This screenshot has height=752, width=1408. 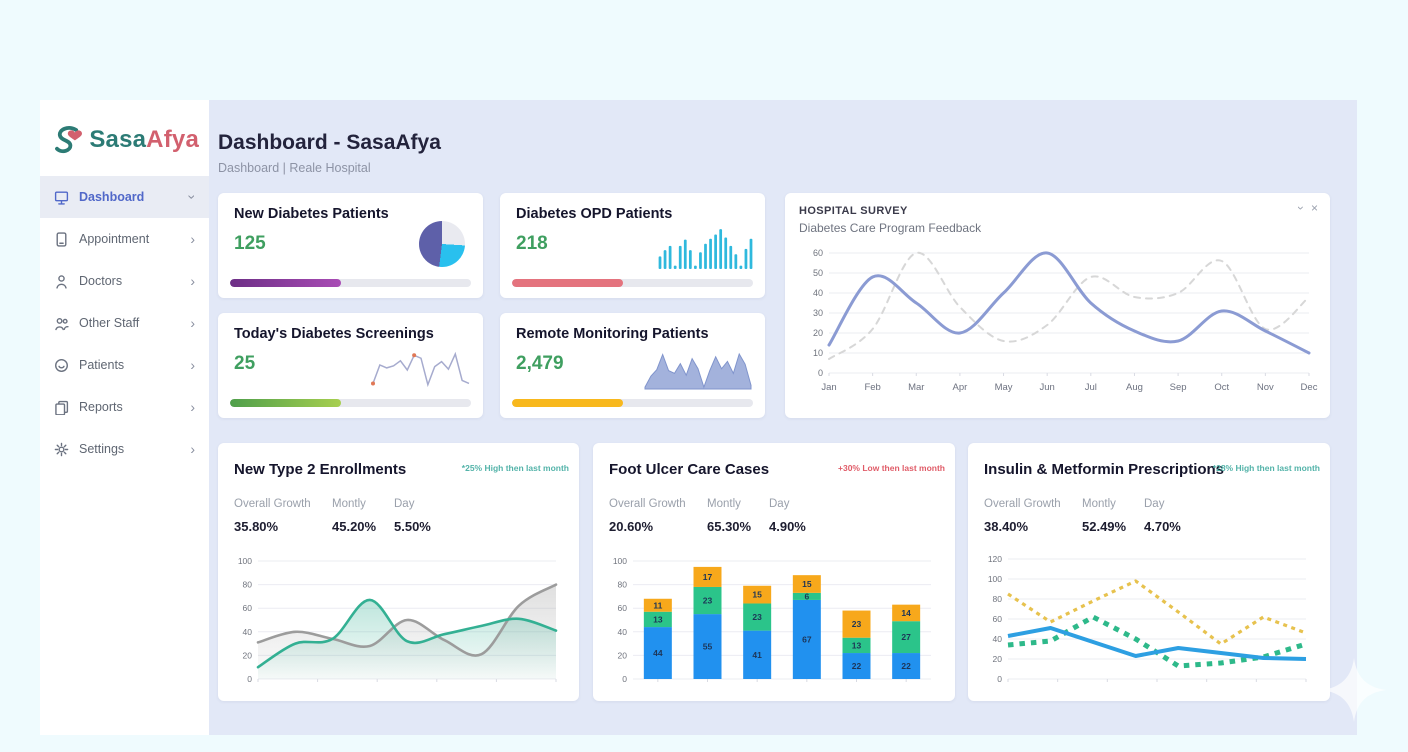 What do you see at coordinates (1300, 208) in the screenshot?
I see `collapse-icon: ›` at bounding box center [1300, 208].